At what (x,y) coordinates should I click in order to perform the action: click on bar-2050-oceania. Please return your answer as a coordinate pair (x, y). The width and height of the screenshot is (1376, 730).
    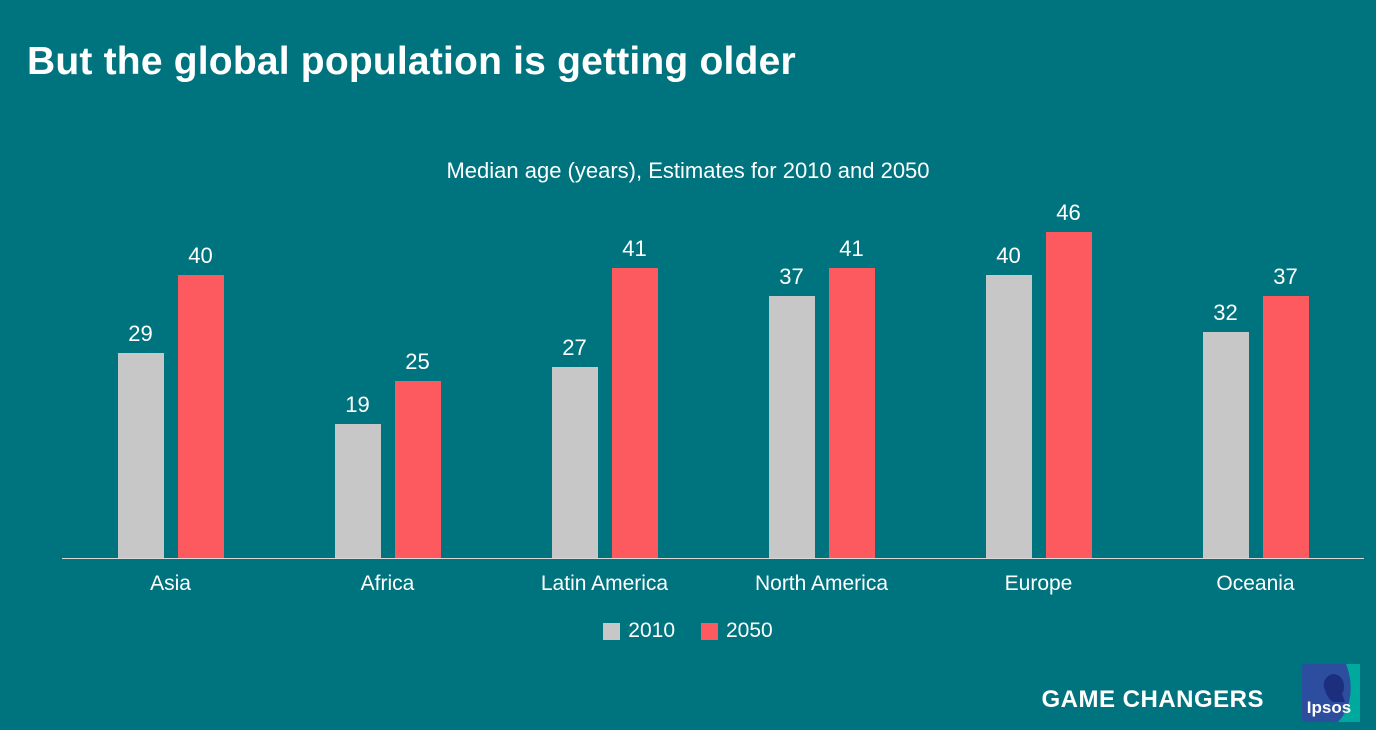
    Looking at the image, I should click on (1285, 427).